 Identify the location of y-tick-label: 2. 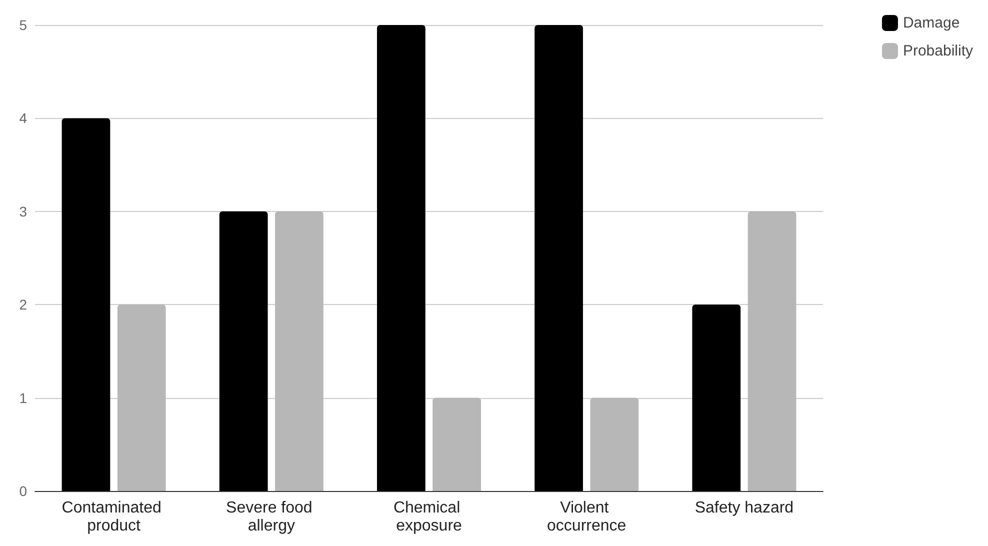
(23, 304).